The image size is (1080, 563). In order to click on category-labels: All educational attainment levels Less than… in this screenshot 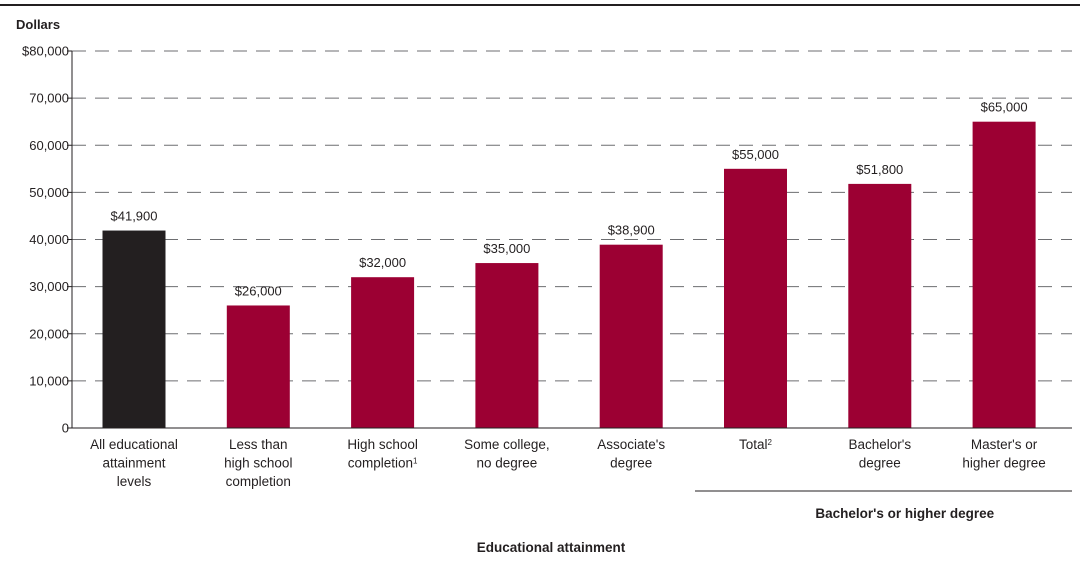, I will do `click(568, 463)`.